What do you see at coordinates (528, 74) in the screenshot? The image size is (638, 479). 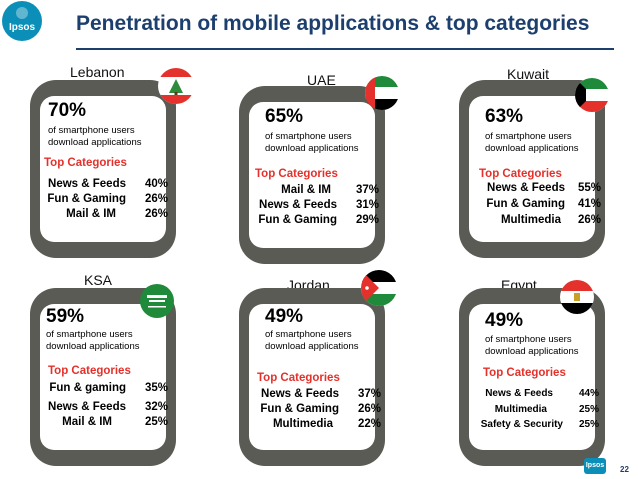 I see `country-name: Kuwait` at bounding box center [528, 74].